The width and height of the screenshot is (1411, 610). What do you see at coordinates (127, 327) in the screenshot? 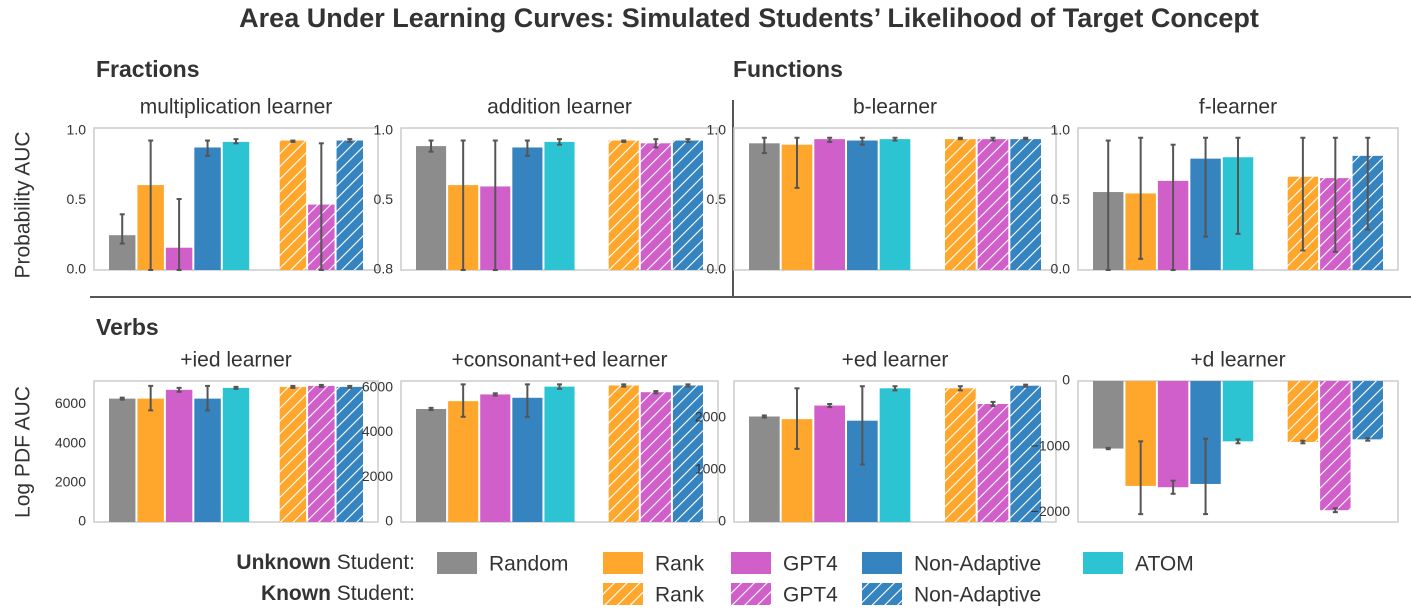
I see `section-label: Verbs` at bounding box center [127, 327].